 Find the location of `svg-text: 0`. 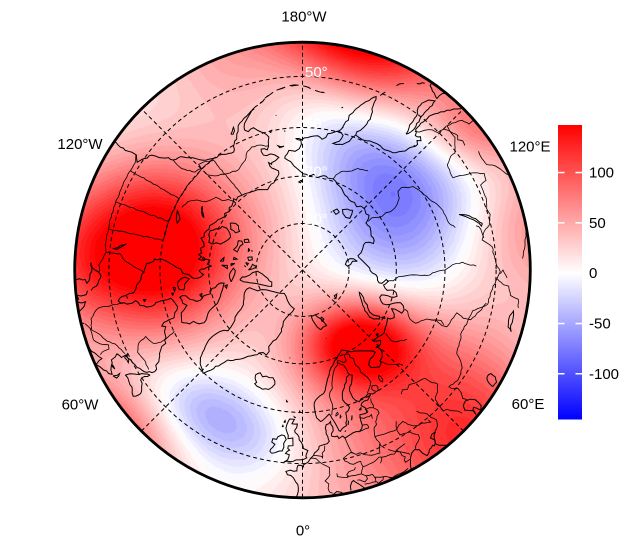

svg-text: 0 is located at coordinates (593, 273).